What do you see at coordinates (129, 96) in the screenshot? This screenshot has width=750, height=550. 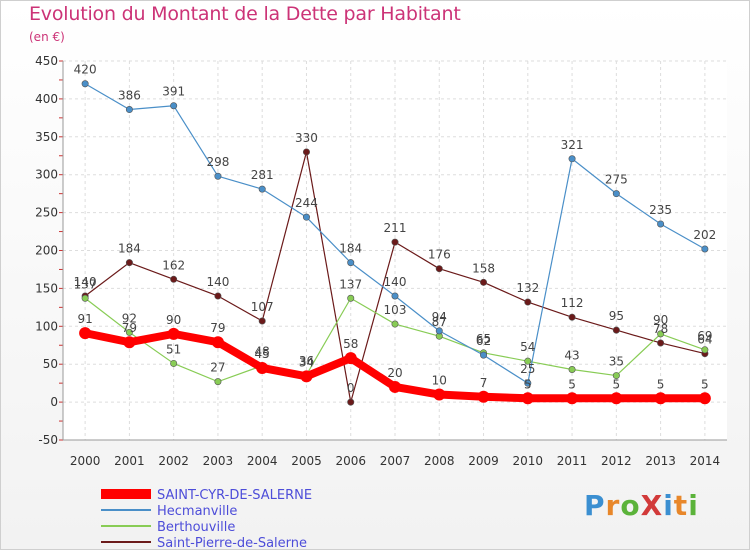 I see `data-label-hecmanville: 386` at bounding box center [129, 96].